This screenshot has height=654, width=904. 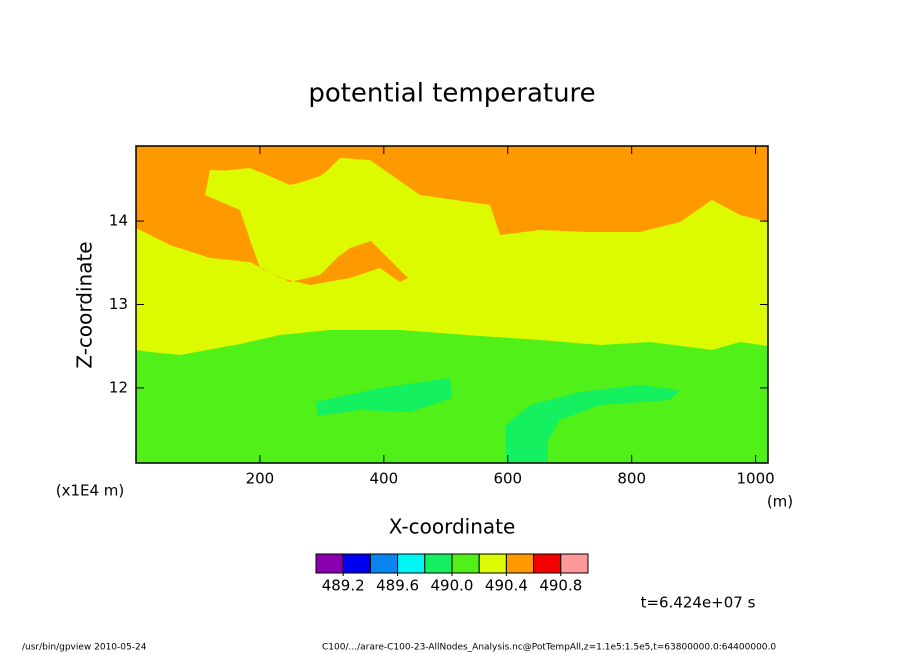 I want to click on chart-title: potential temperature, so click(x=451, y=94).